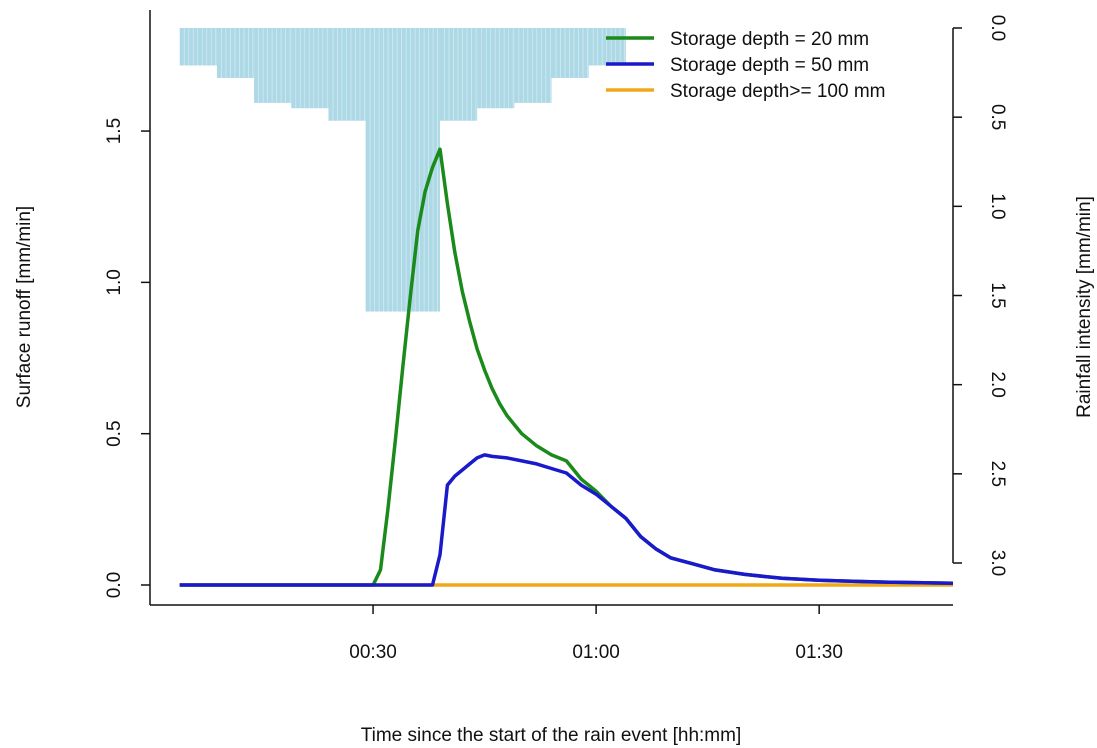 The image size is (1097, 748). Describe the element at coordinates (997, 28) in the screenshot. I see `y2-tick-label-0: 0.0` at that location.